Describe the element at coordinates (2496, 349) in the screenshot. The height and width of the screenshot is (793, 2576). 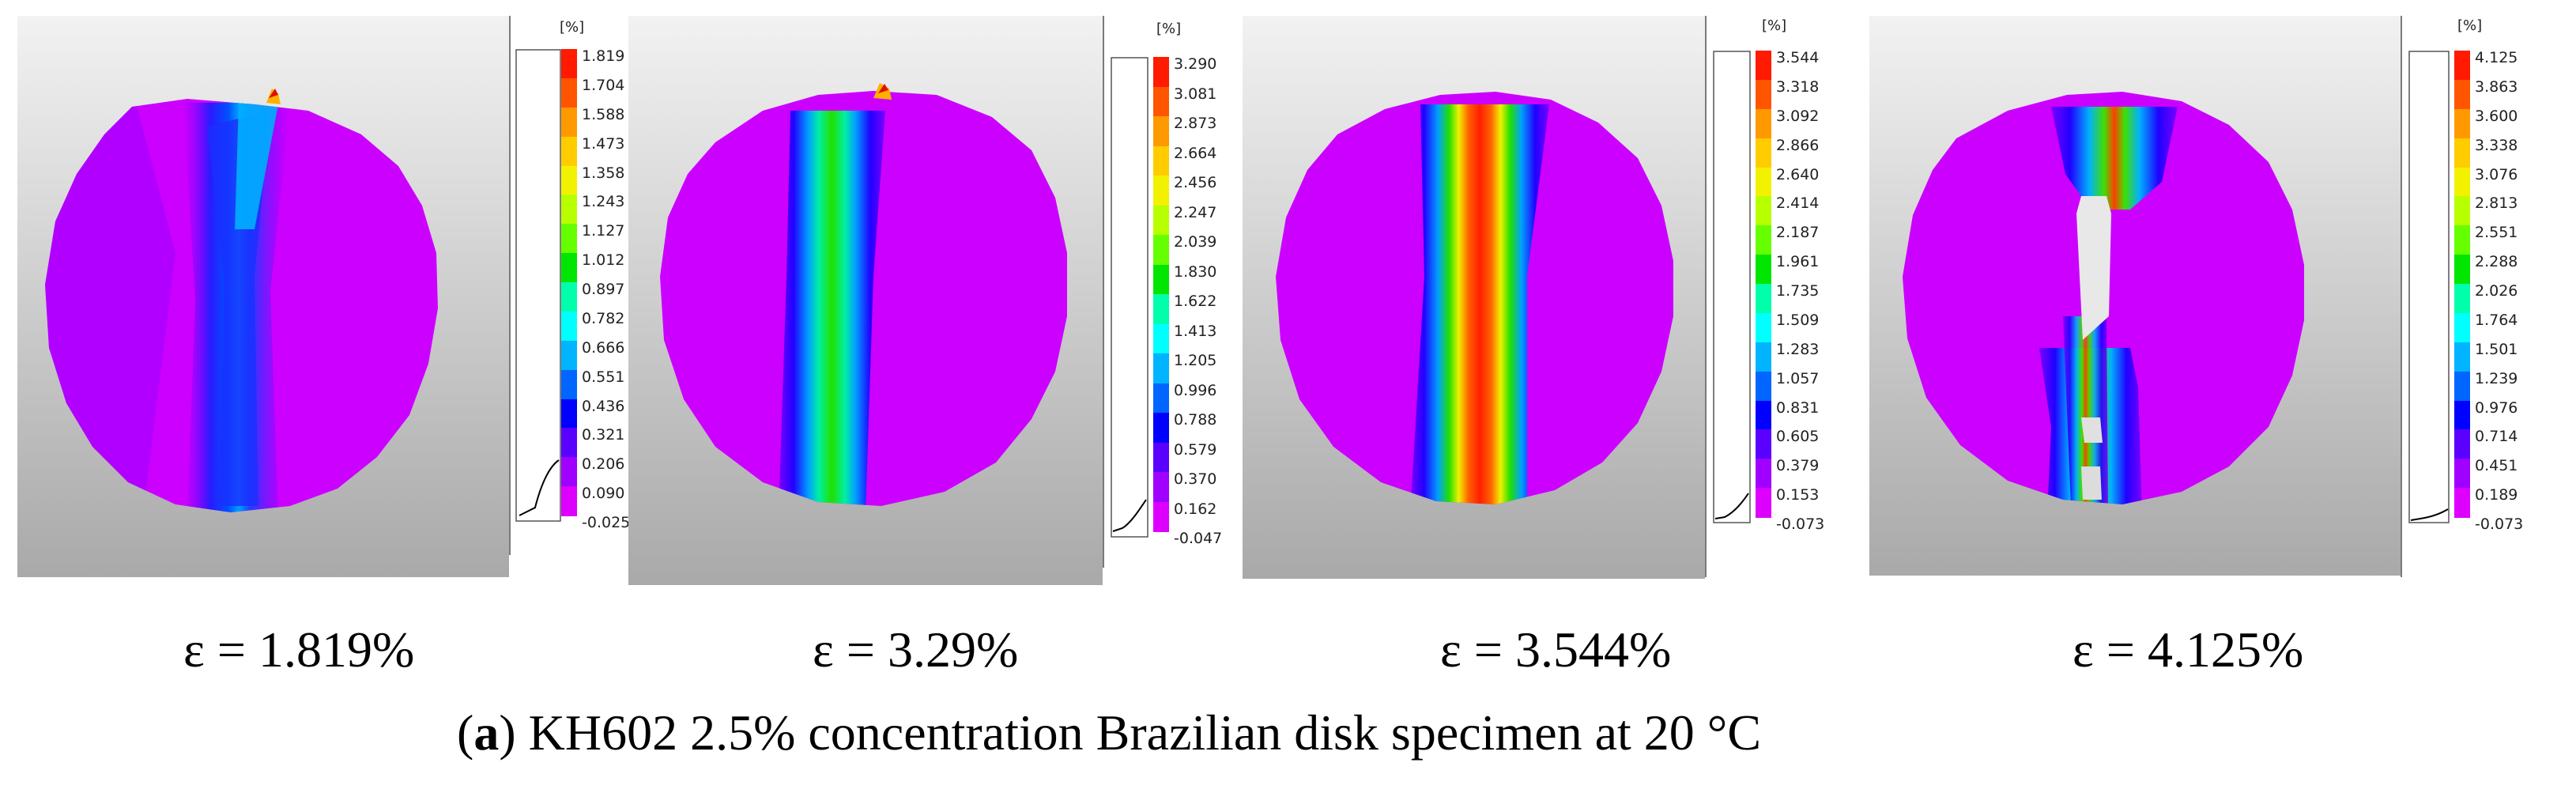
I see `legend-tick-label: 1.501` at that location.